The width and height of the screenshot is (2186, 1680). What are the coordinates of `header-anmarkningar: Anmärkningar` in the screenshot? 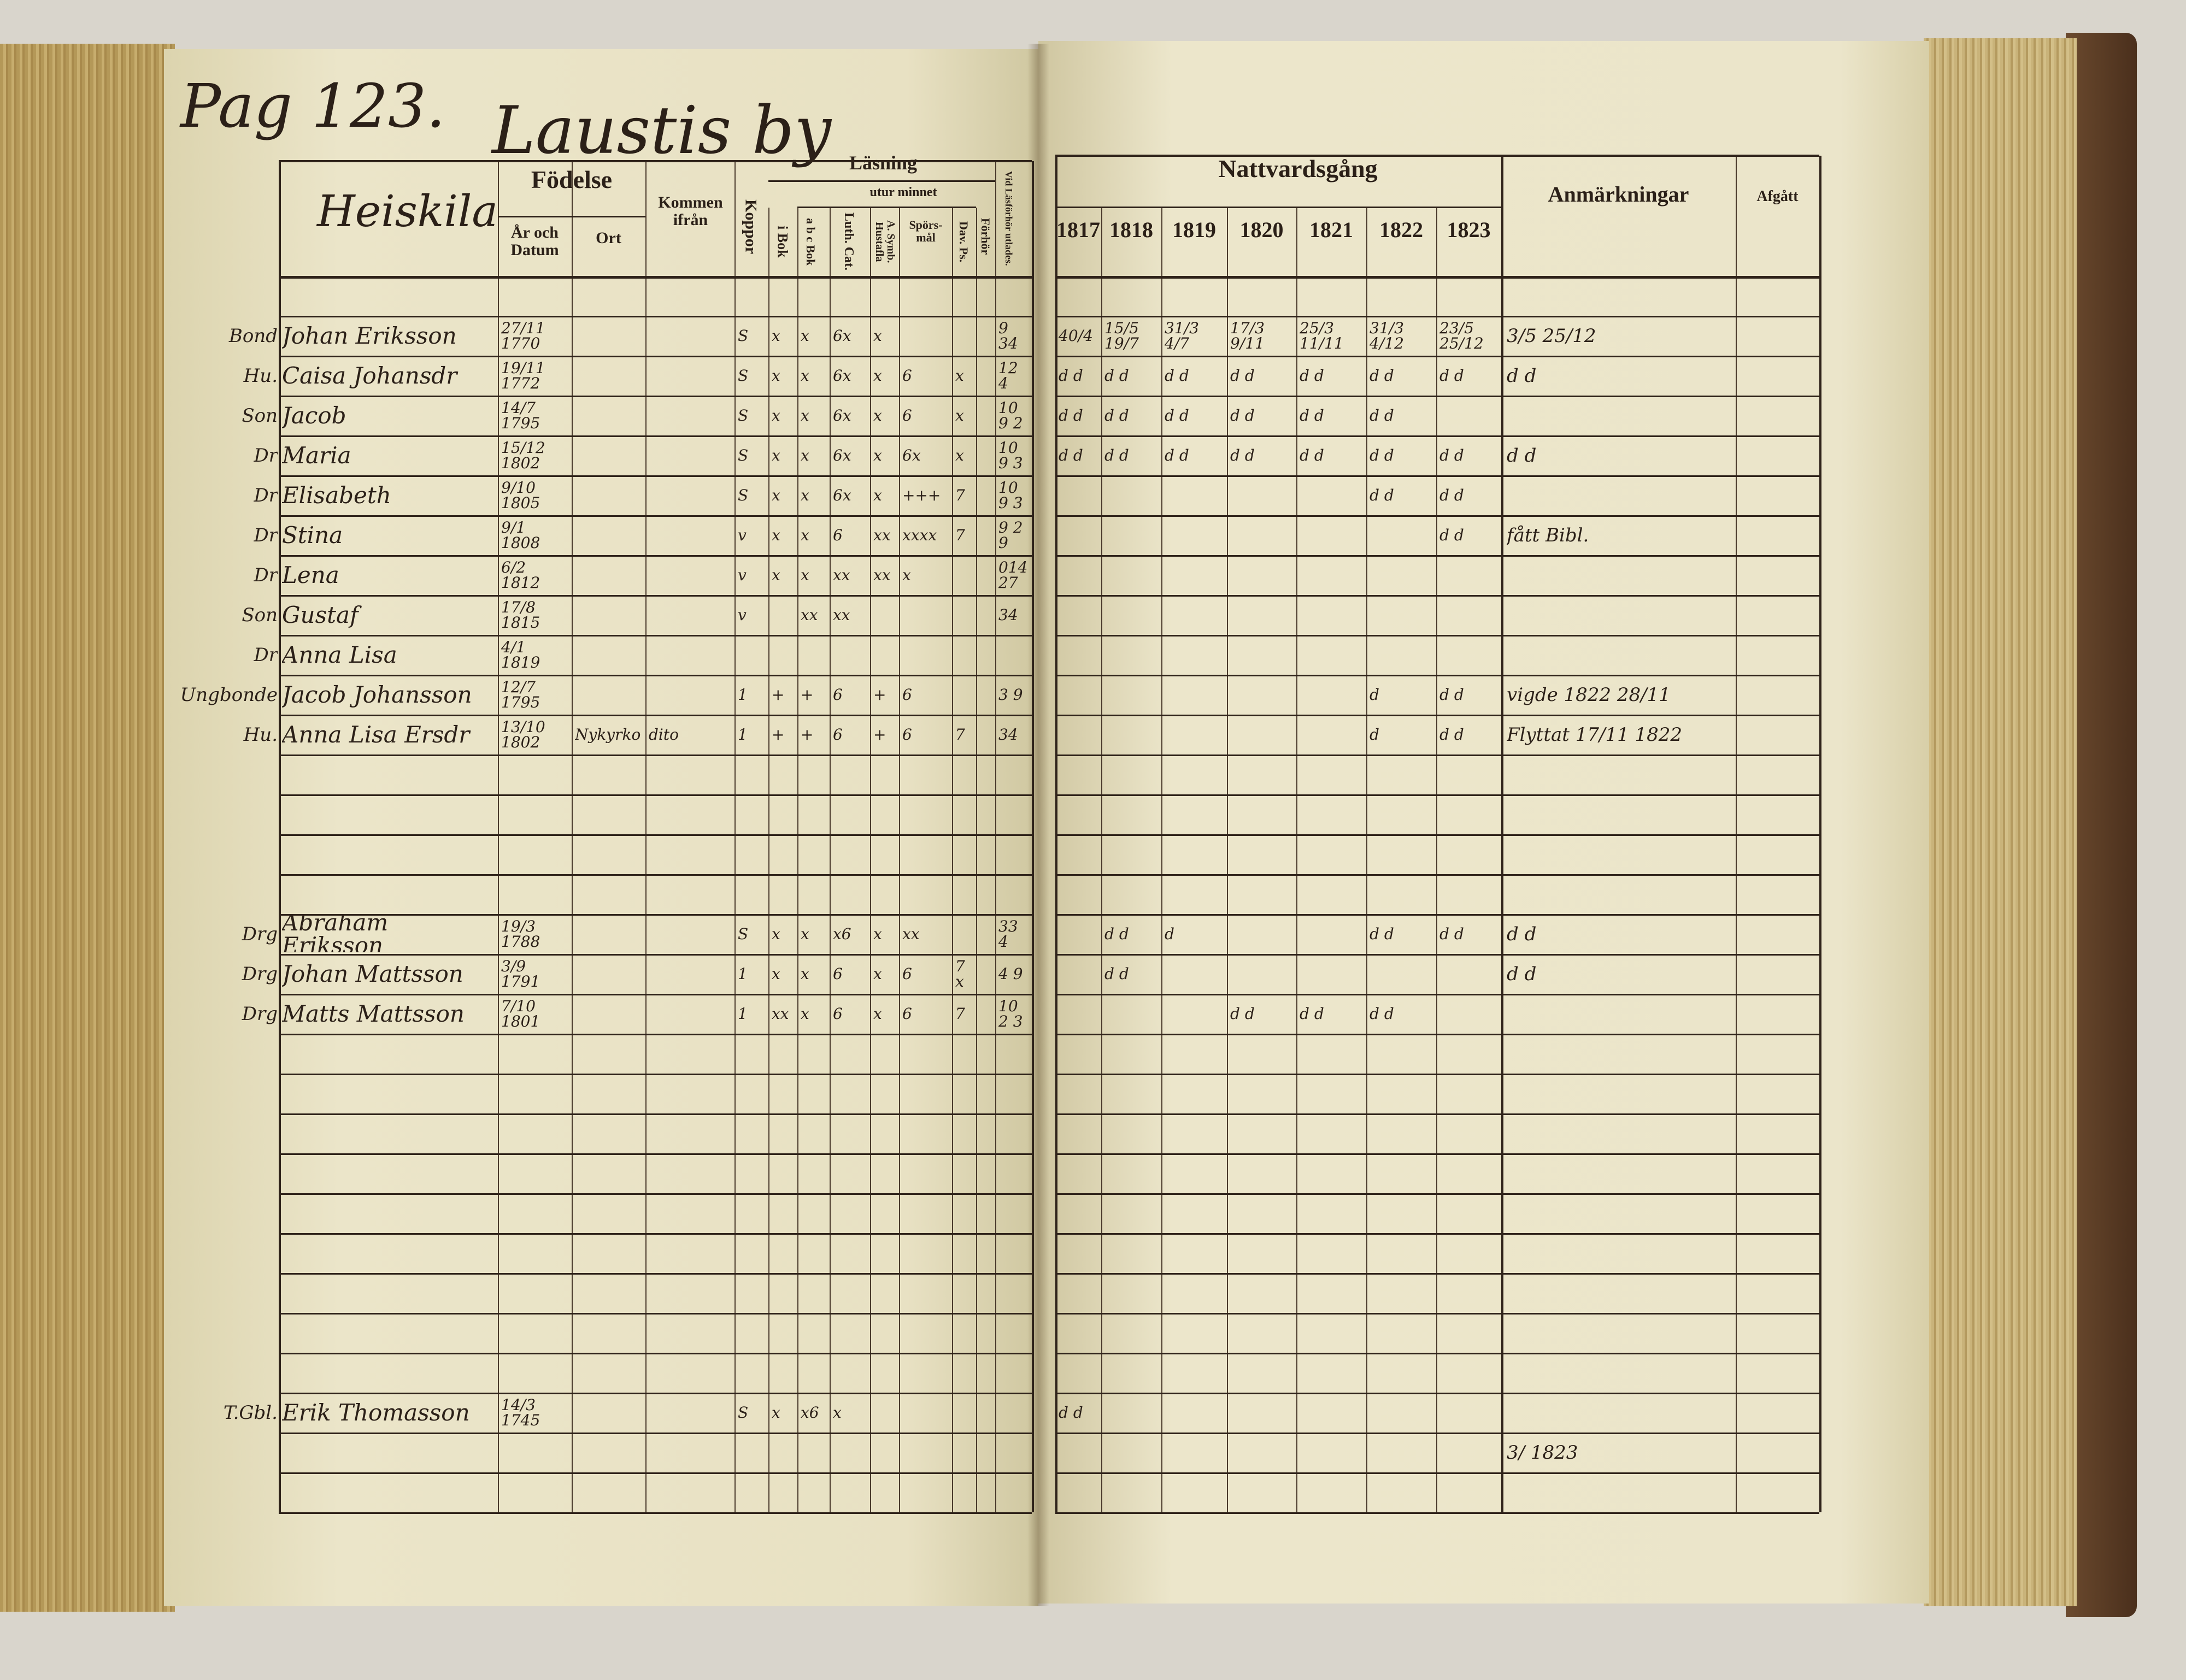 It's located at (1618, 194).